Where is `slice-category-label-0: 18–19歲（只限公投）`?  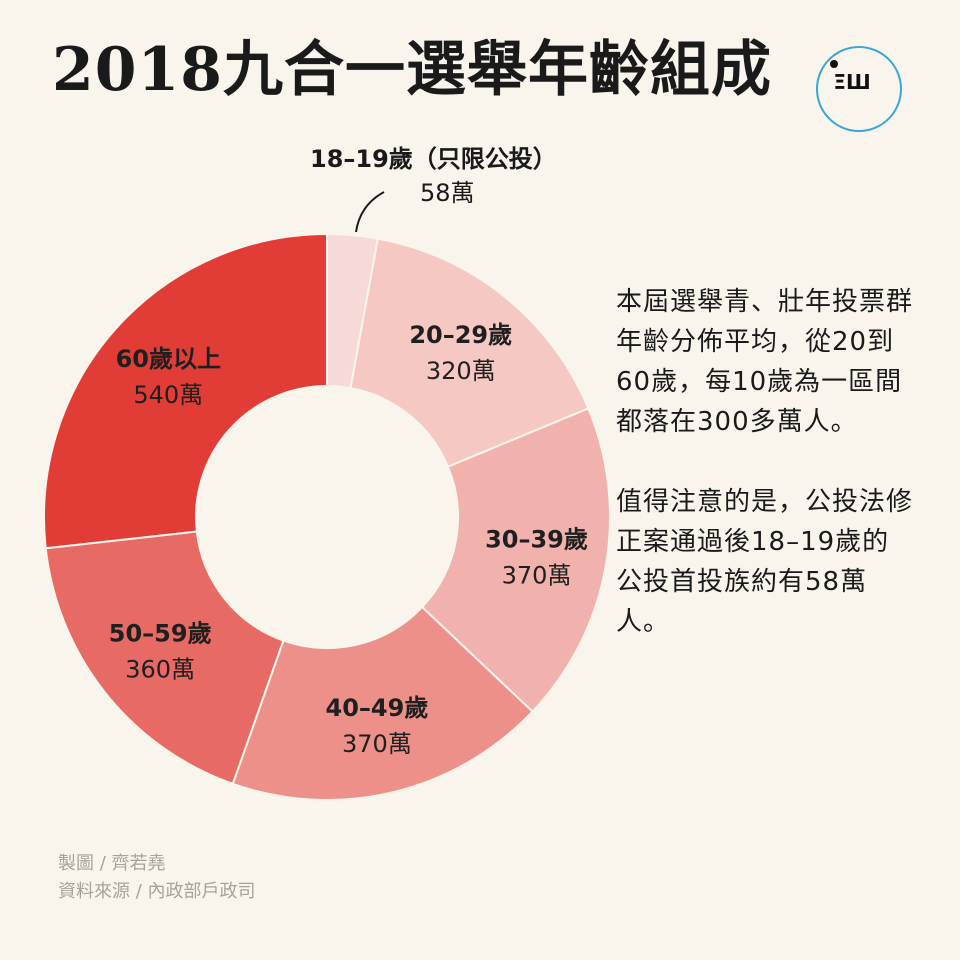 slice-category-label-0: 18–19歲（只限公投） is located at coordinates (433, 159).